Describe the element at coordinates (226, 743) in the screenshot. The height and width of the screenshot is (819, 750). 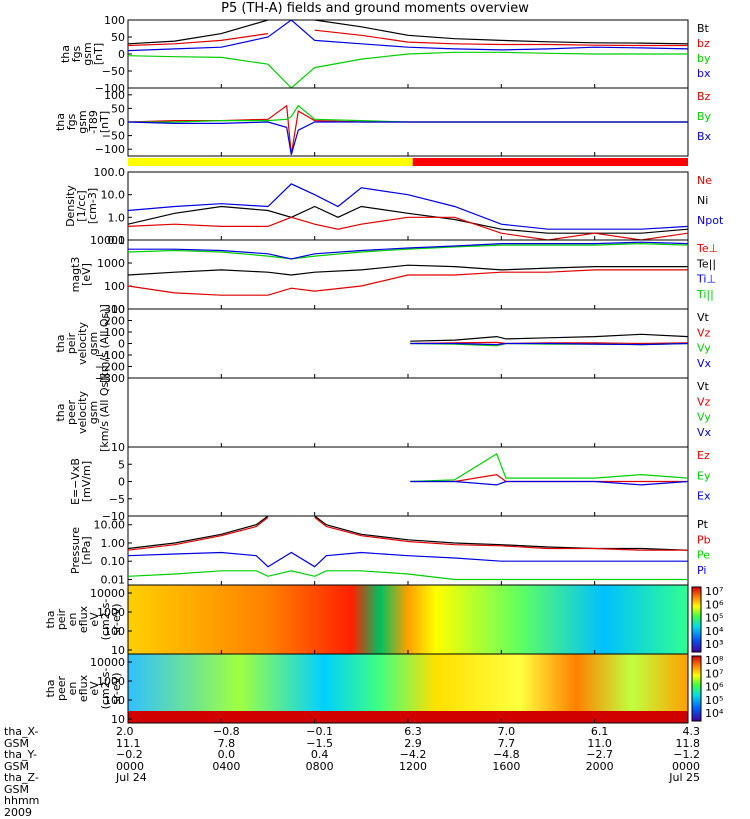
I see `ephemeris-value: 7.8` at that location.